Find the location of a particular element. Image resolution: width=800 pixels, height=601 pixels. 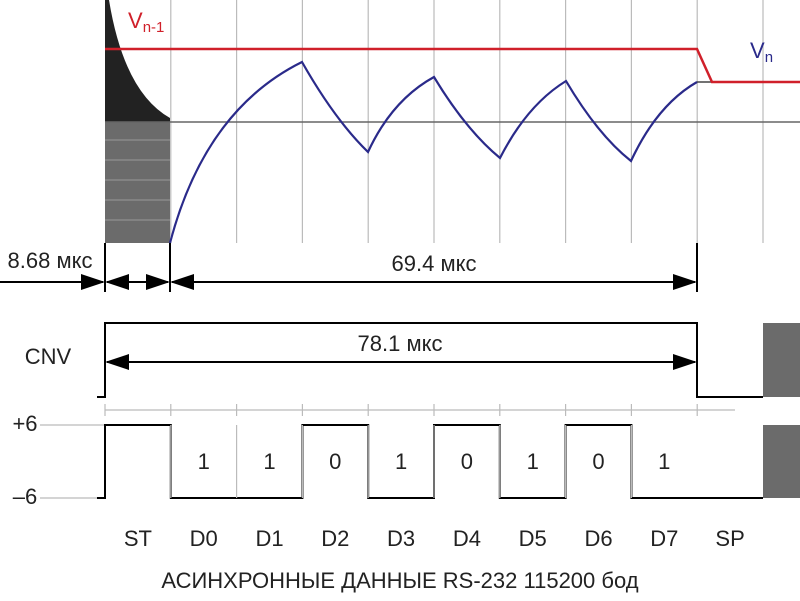

caption: АСИНХРОННЫЕ ДАННЫЕ RS-232 115200 бод is located at coordinates (399, 580).